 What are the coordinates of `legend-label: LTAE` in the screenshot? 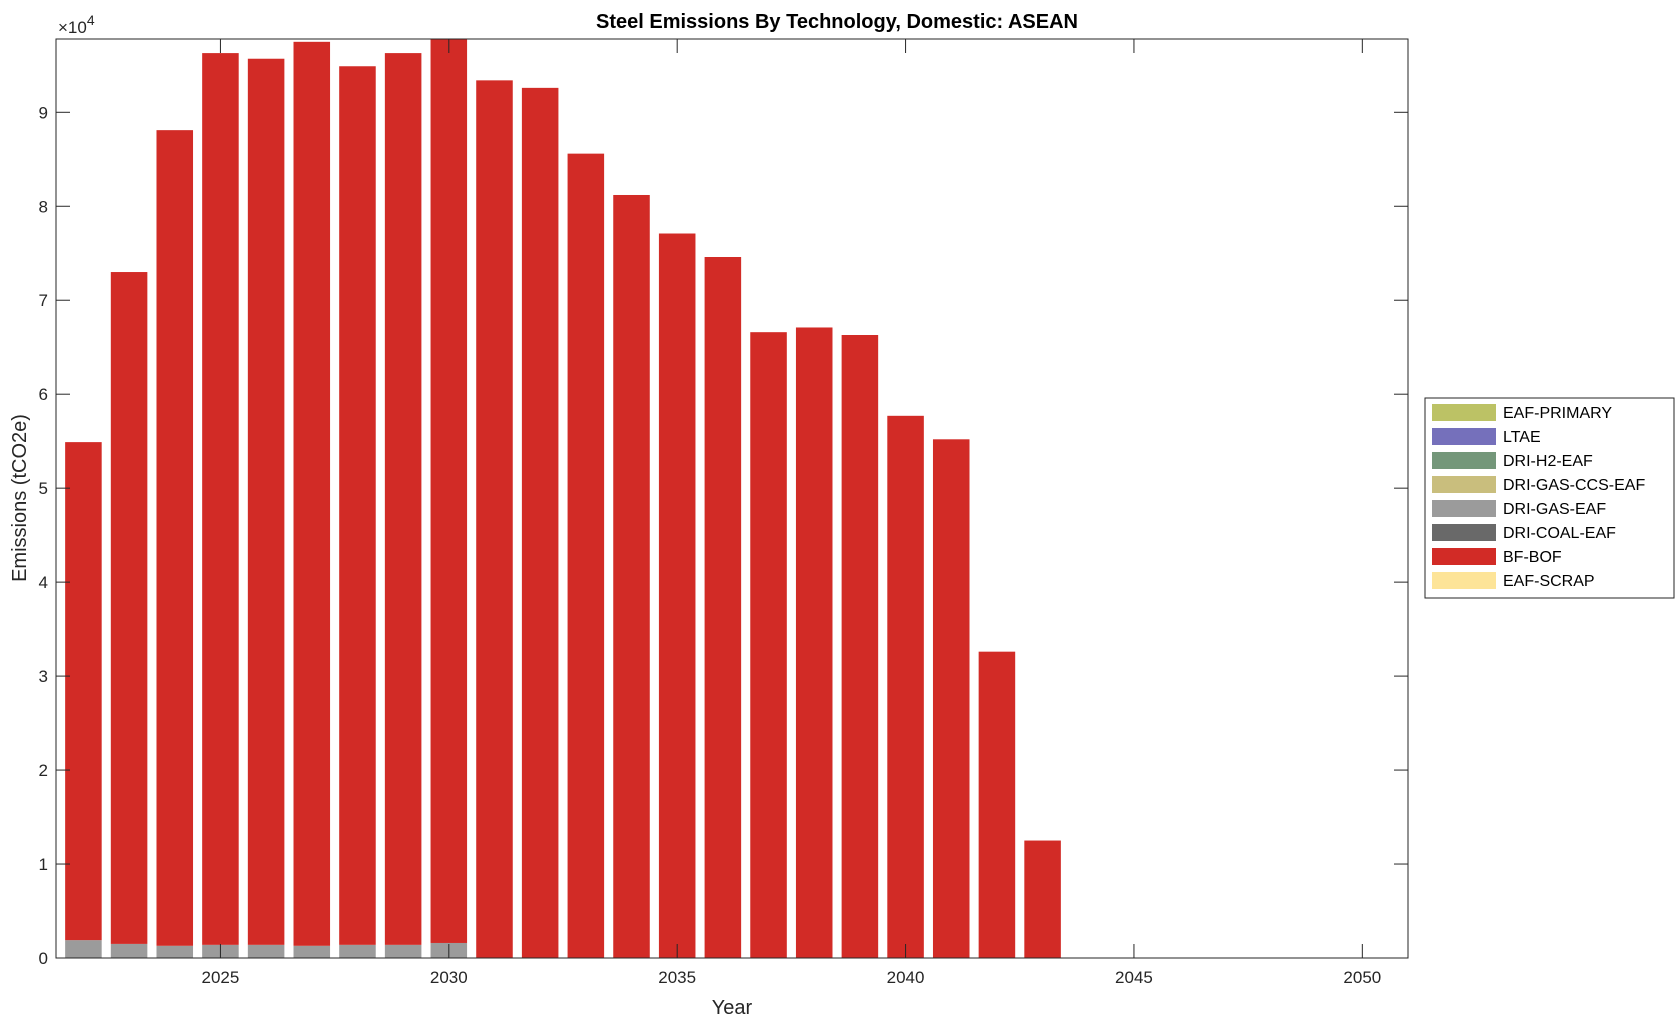 It's located at (1522, 437).